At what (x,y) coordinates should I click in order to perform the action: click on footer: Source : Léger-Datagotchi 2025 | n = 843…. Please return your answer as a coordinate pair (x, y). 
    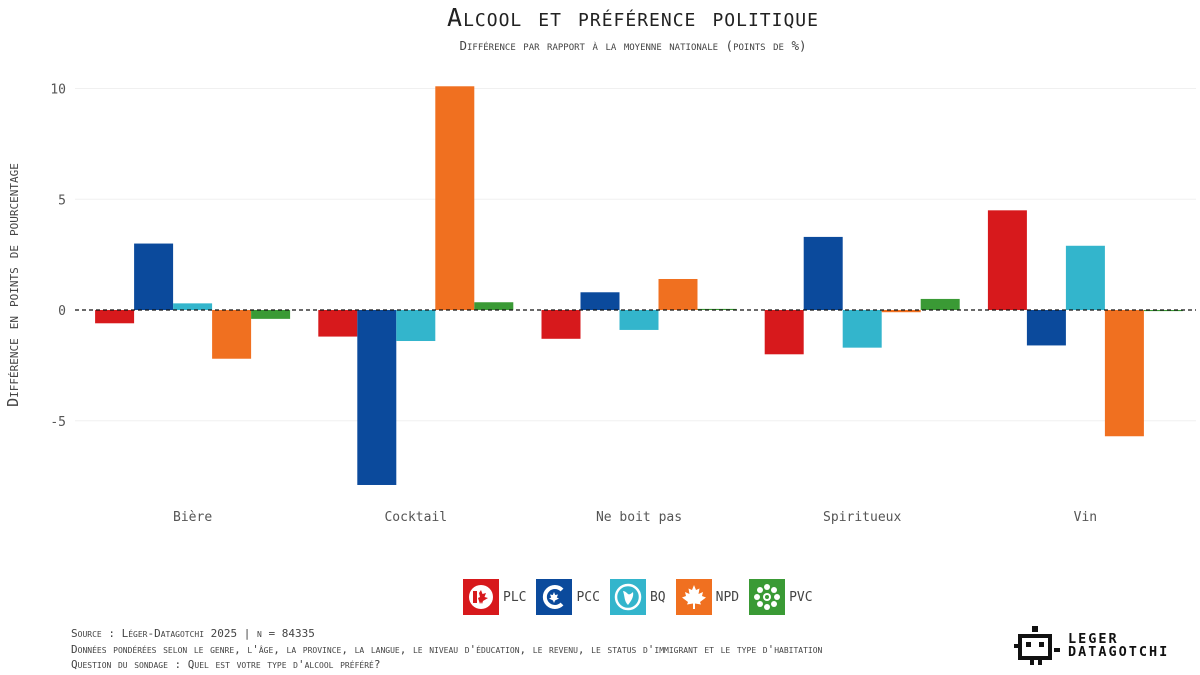
    Looking at the image, I should click on (446, 649).